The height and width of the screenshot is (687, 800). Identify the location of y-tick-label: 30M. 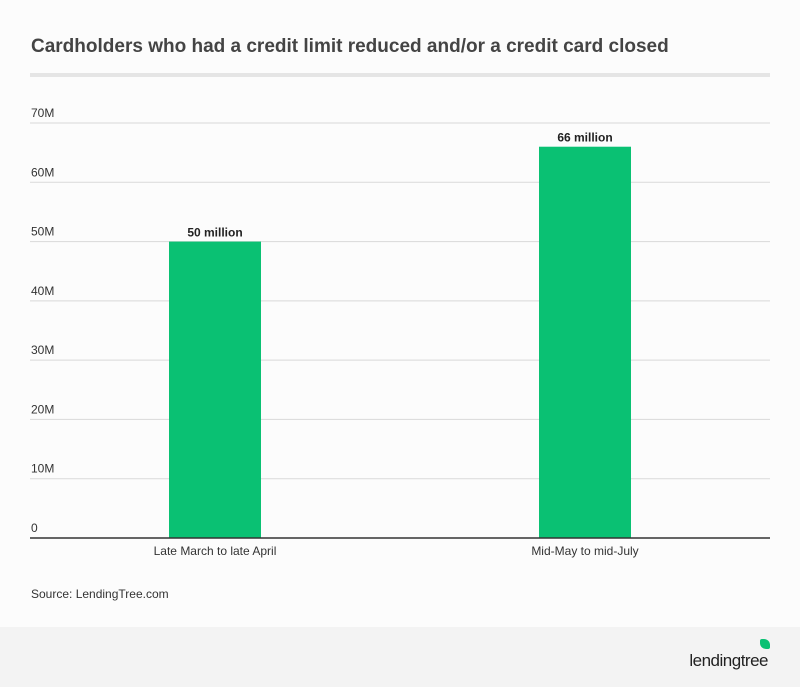
(42, 350).